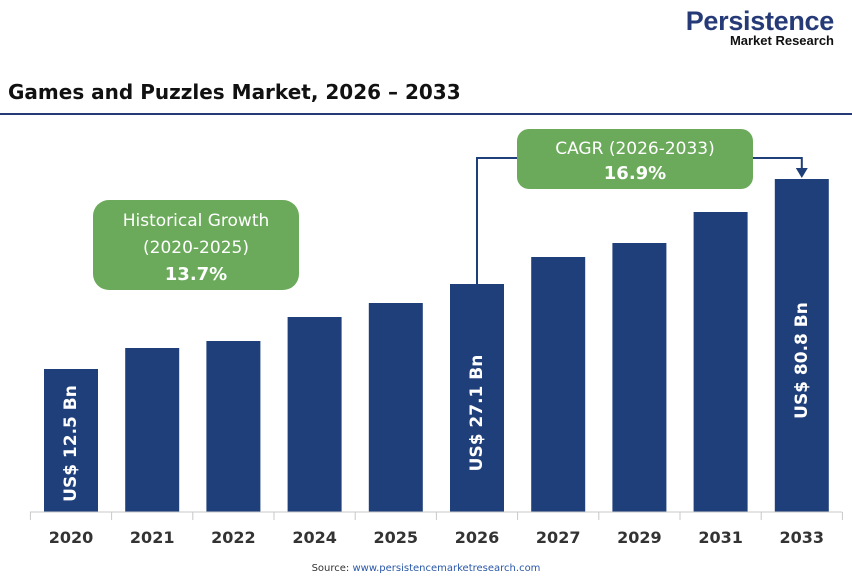 This screenshot has width=852, height=577. I want to click on bar-2033, so click(801, 345).